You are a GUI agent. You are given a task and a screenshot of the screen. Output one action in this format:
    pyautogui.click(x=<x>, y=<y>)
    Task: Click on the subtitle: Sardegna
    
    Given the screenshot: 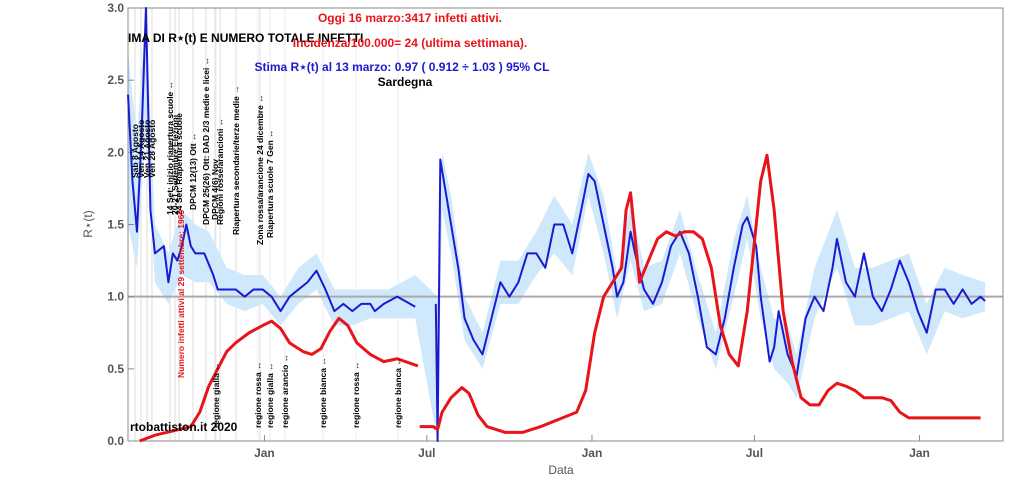 What is the action you would take?
    pyautogui.click(x=405, y=82)
    